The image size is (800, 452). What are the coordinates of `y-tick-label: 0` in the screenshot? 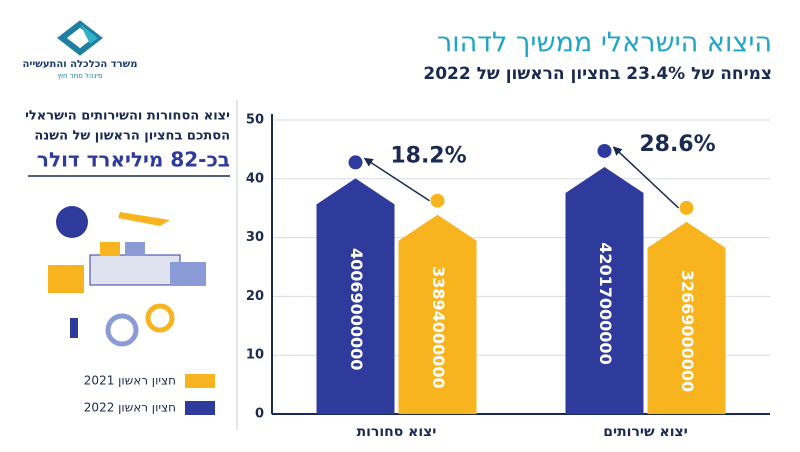 It's located at (259, 414).